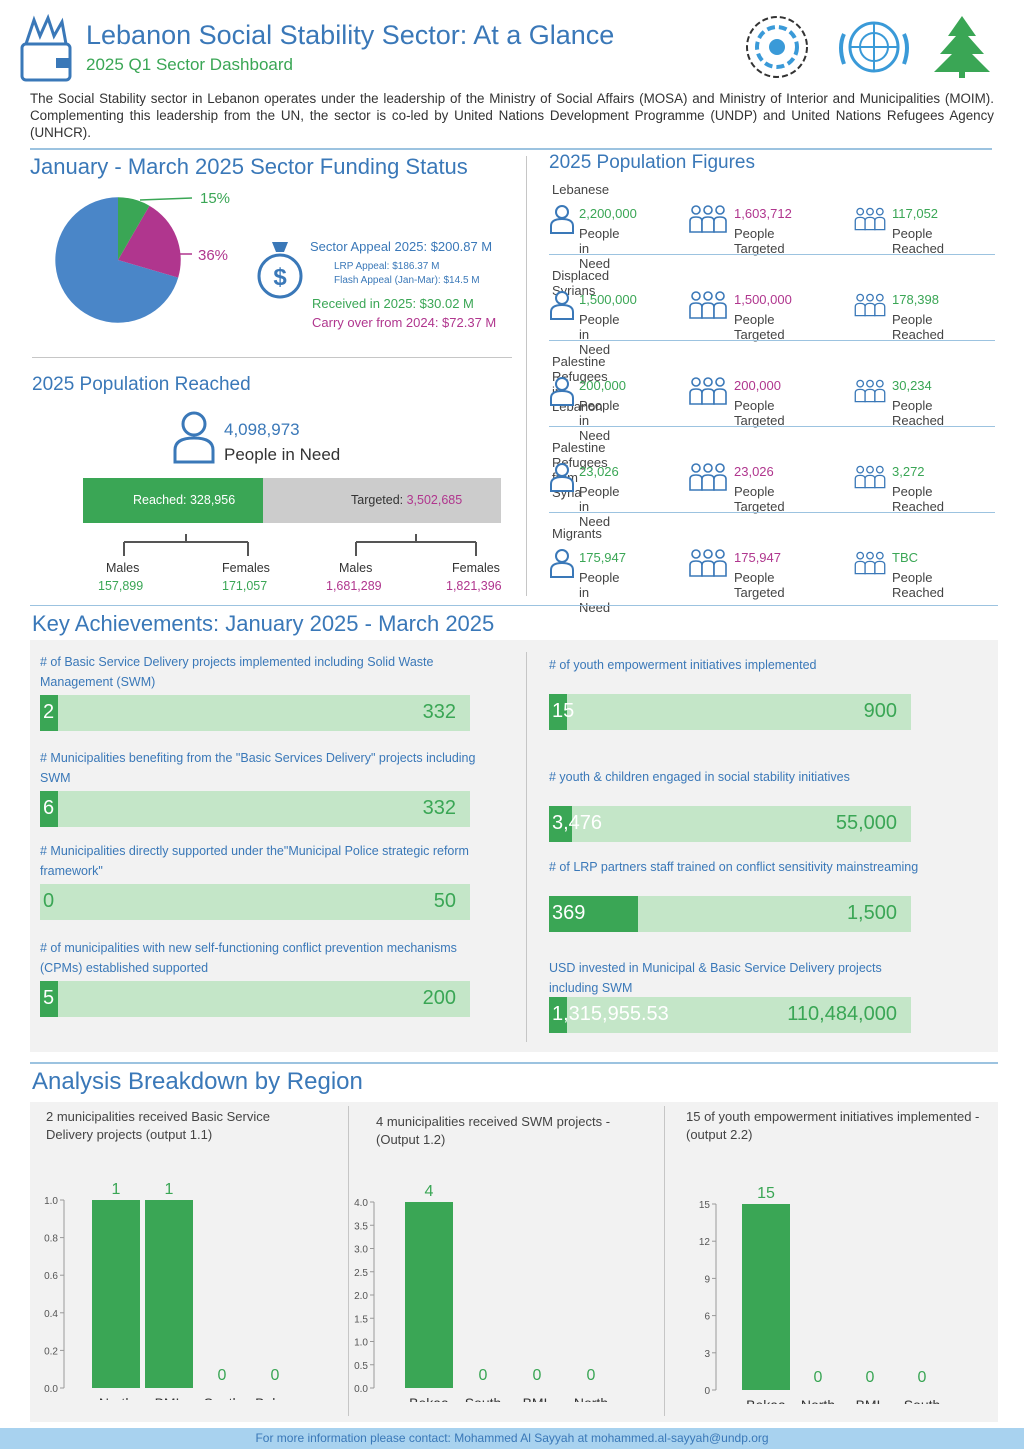 The image size is (1024, 1449). What do you see at coordinates (763, 299) in the screenshot?
I see `population-targeted-value: 1,500,000` at bounding box center [763, 299].